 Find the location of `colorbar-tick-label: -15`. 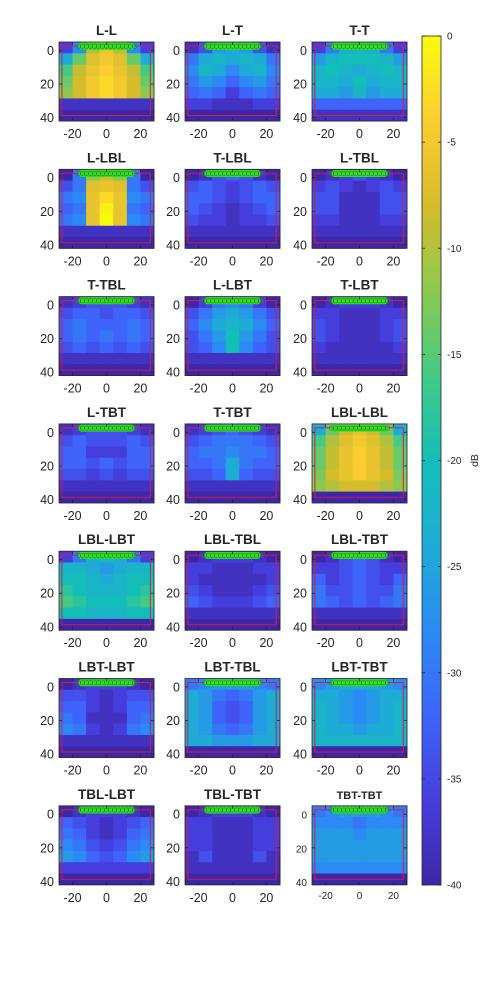

colorbar-tick-label: -15 is located at coordinates (454, 355).